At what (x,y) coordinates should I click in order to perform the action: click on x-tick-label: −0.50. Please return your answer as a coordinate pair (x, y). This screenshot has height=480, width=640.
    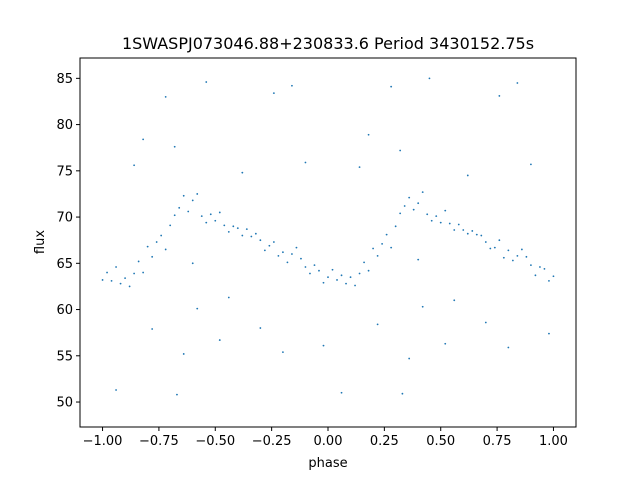
    Looking at the image, I should click on (215, 441).